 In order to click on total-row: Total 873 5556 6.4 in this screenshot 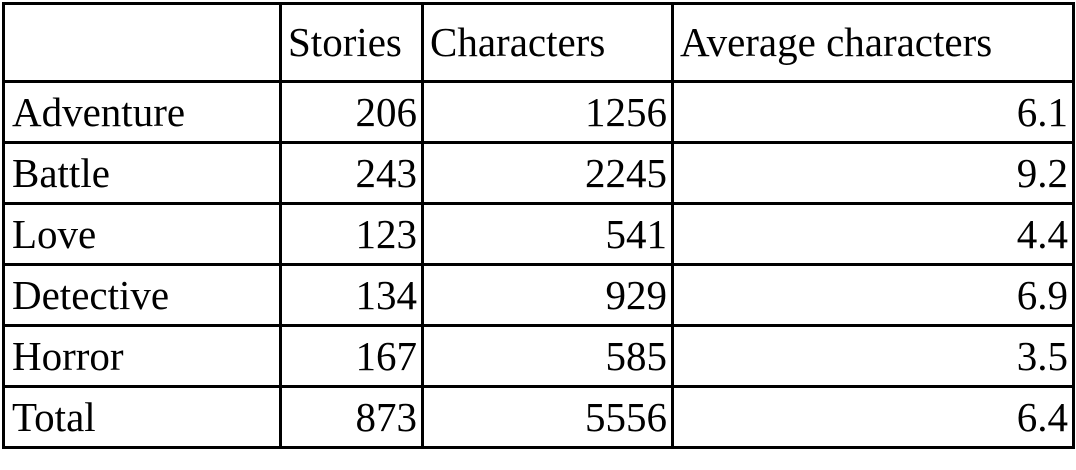, I will do `click(538, 417)`.